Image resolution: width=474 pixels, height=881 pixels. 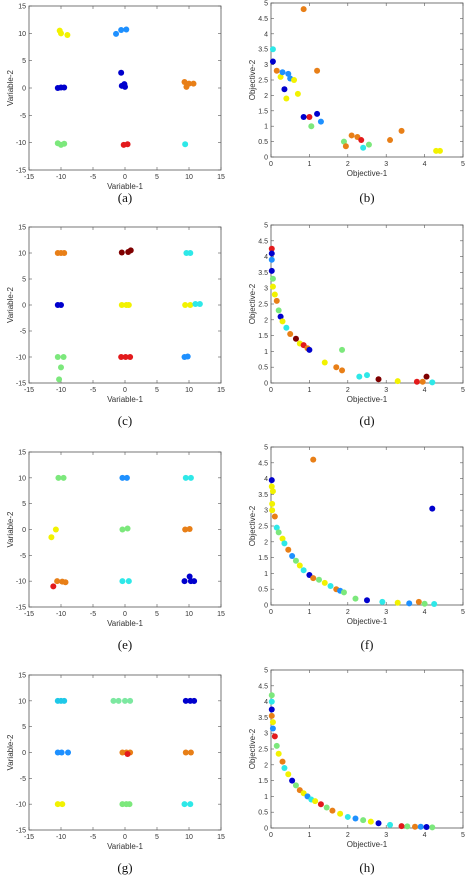 What do you see at coordinates (263, 368) in the screenshot?
I see `y-tick-label: 0.5` at bounding box center [263, 368].